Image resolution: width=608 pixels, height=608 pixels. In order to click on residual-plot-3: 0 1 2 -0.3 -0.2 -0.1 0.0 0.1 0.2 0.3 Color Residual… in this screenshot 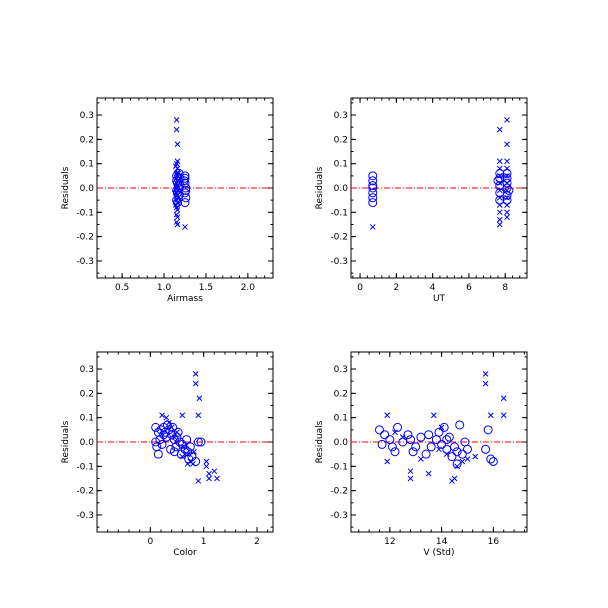, I will do `click(167, 454)`.